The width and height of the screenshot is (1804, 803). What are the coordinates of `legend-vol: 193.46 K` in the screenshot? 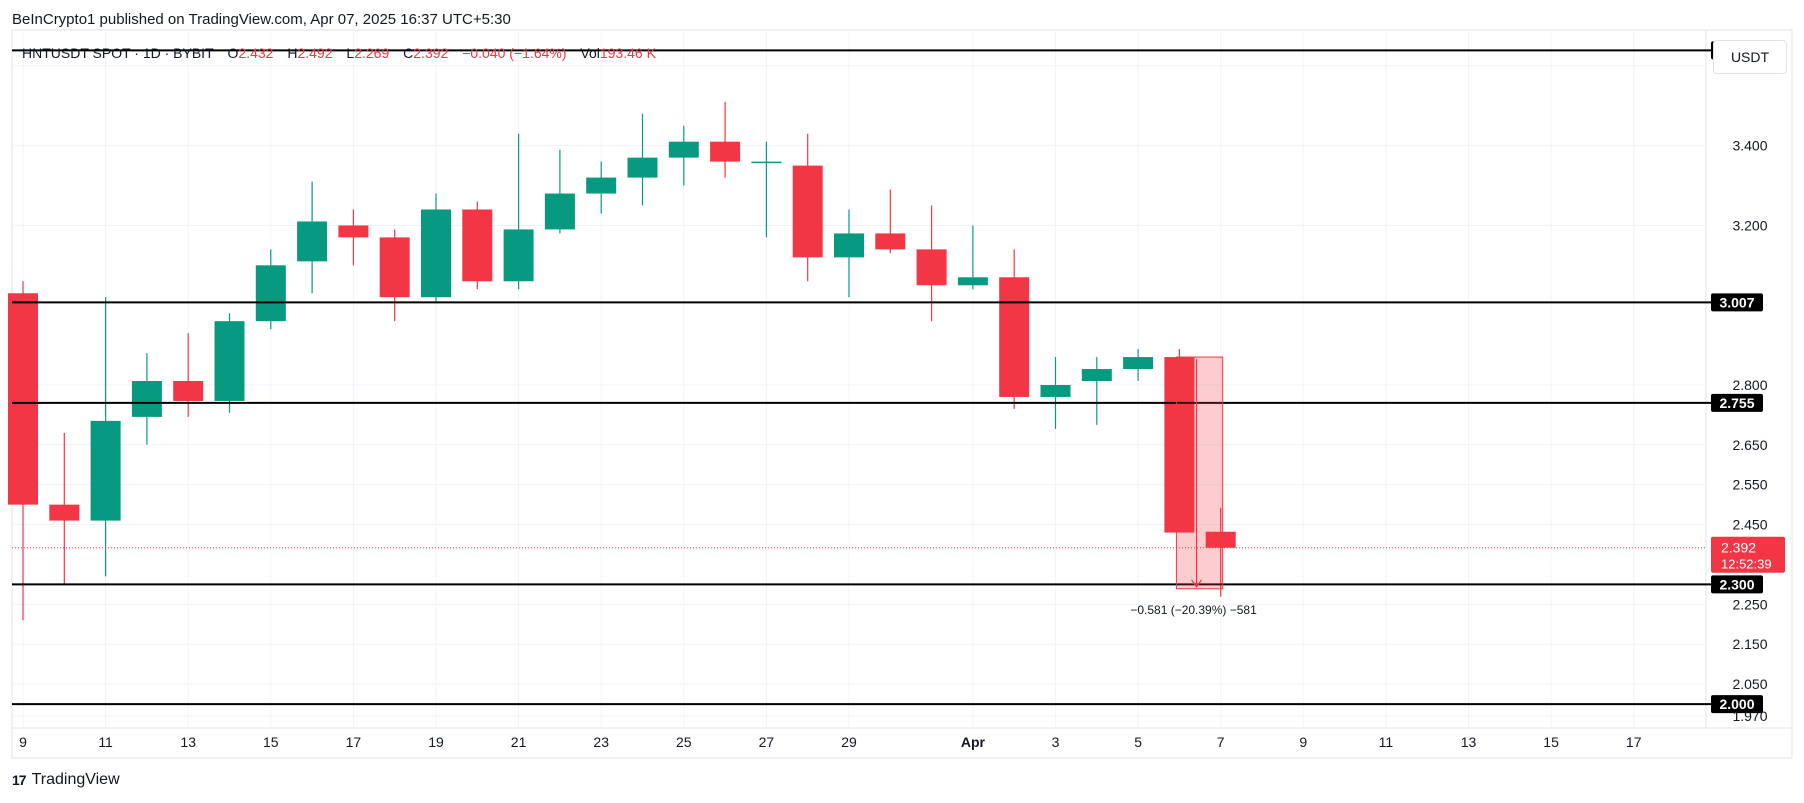 It's located at (627, 53).